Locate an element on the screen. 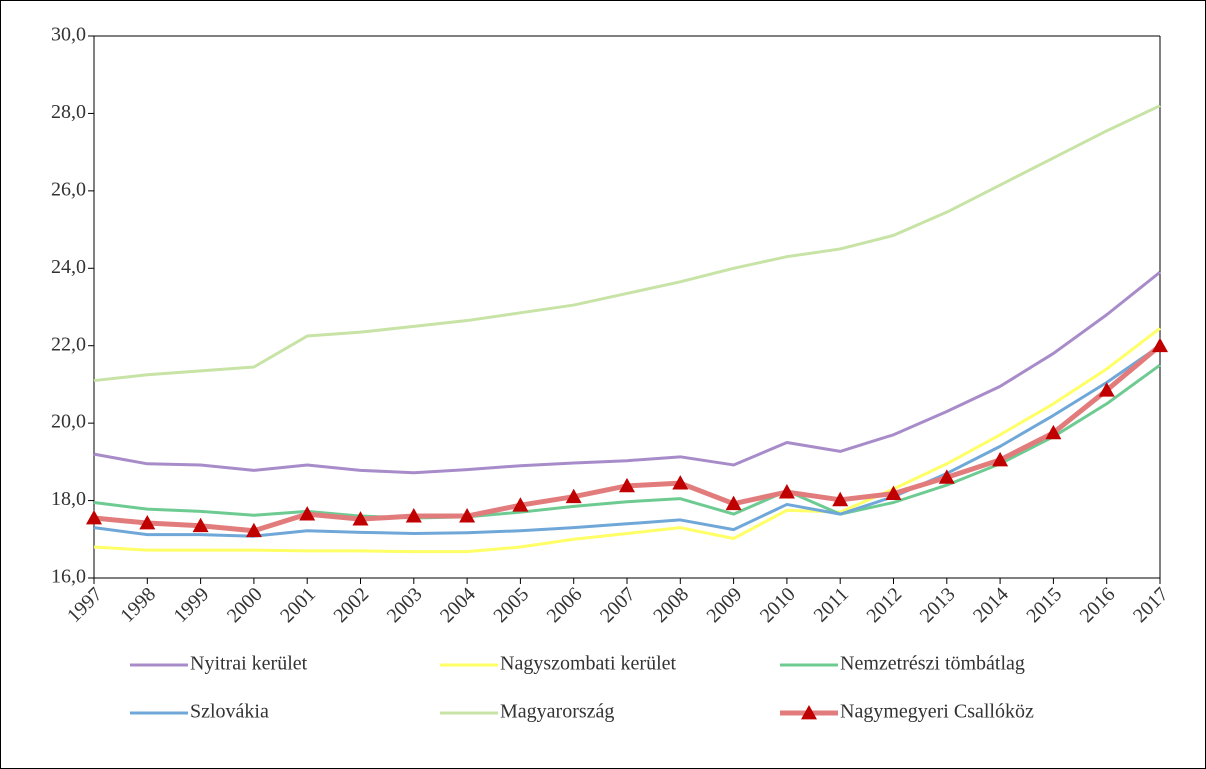 This screenshot has height=769, width=1206. y-tick-label: 24,0 is located at coordinates (68, 267).